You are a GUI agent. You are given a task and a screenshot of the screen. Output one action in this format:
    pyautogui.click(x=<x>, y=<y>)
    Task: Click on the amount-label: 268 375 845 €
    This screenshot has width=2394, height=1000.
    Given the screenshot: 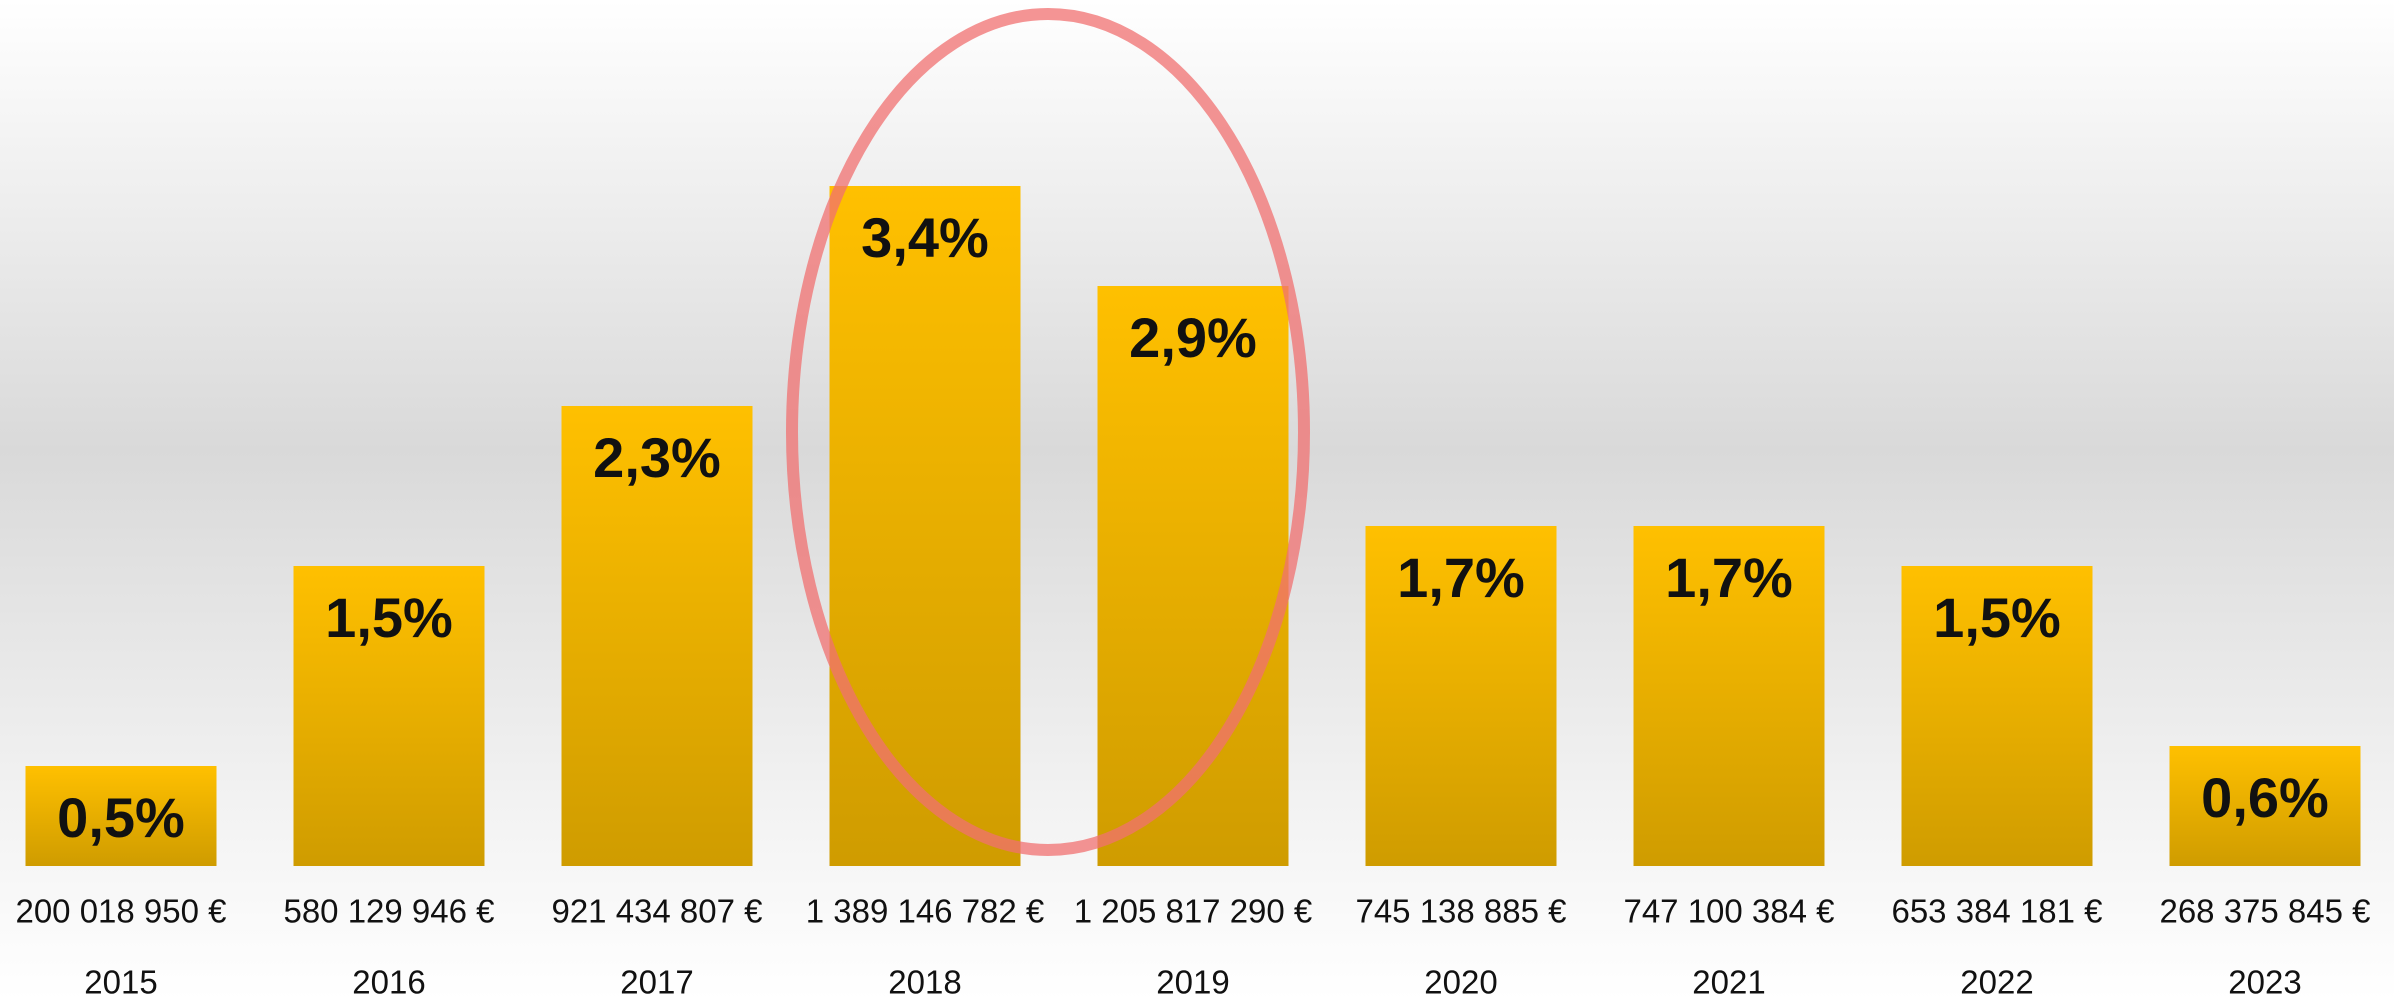 What is the action you would take?
    pyautogui.click(x=2264, y=911)
    